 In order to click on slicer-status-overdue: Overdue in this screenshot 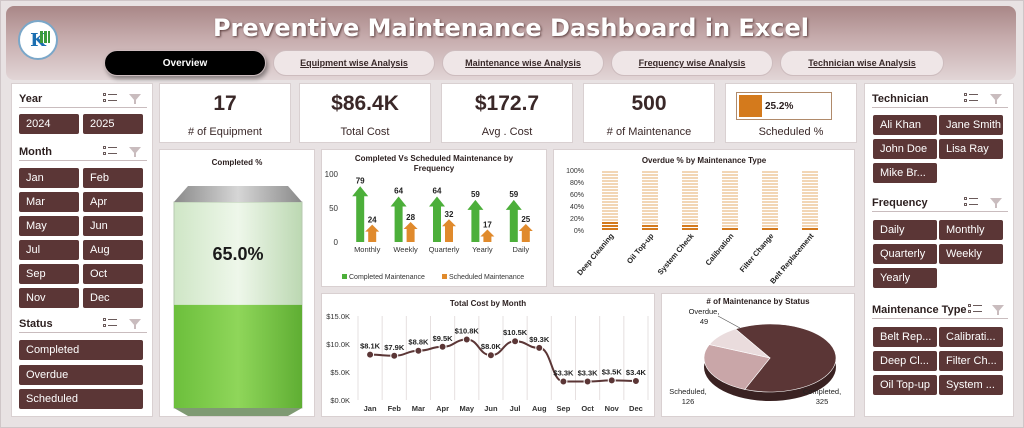, I will do `click(81, 375)`.